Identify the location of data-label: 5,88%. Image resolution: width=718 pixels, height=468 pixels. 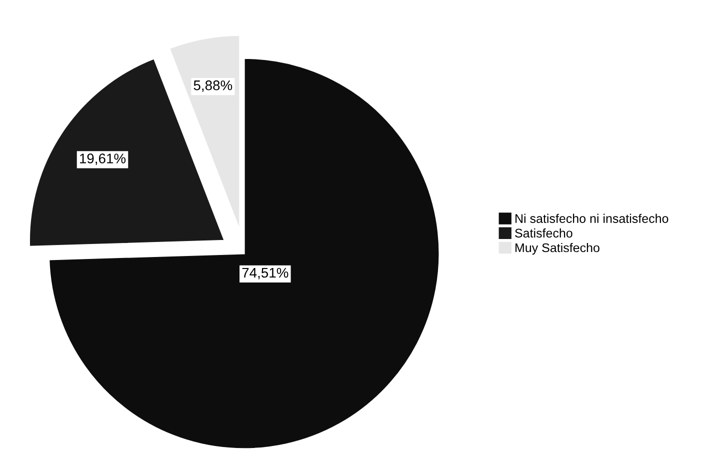
(213, 86).